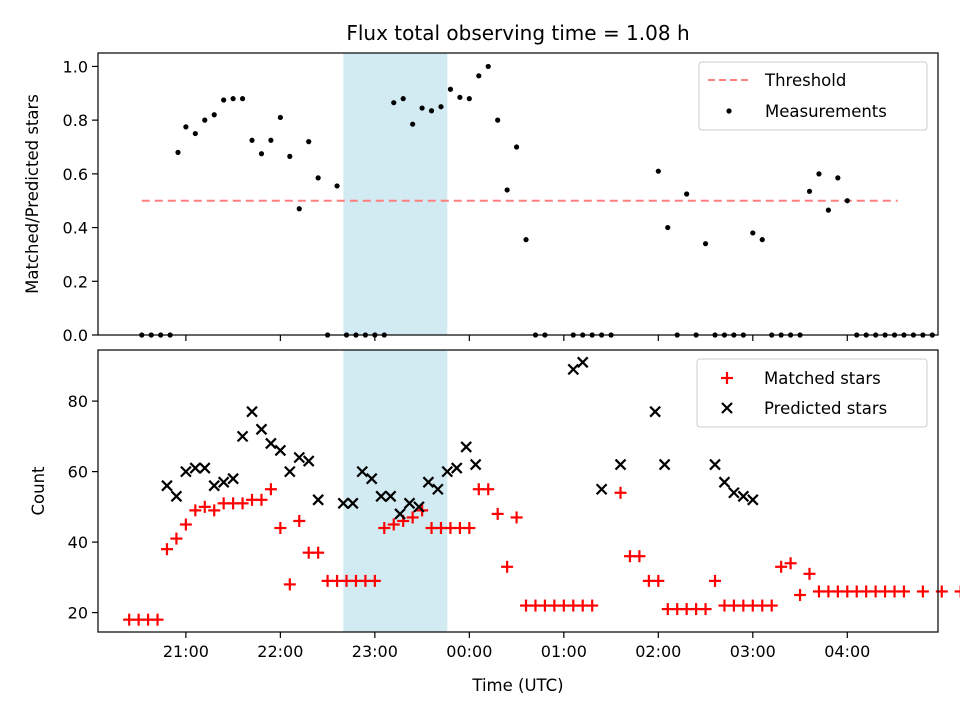  Describe the element at coordinates (375, 651) in the screenshot. I see `count-x-tick-label: 23:00` at that location.